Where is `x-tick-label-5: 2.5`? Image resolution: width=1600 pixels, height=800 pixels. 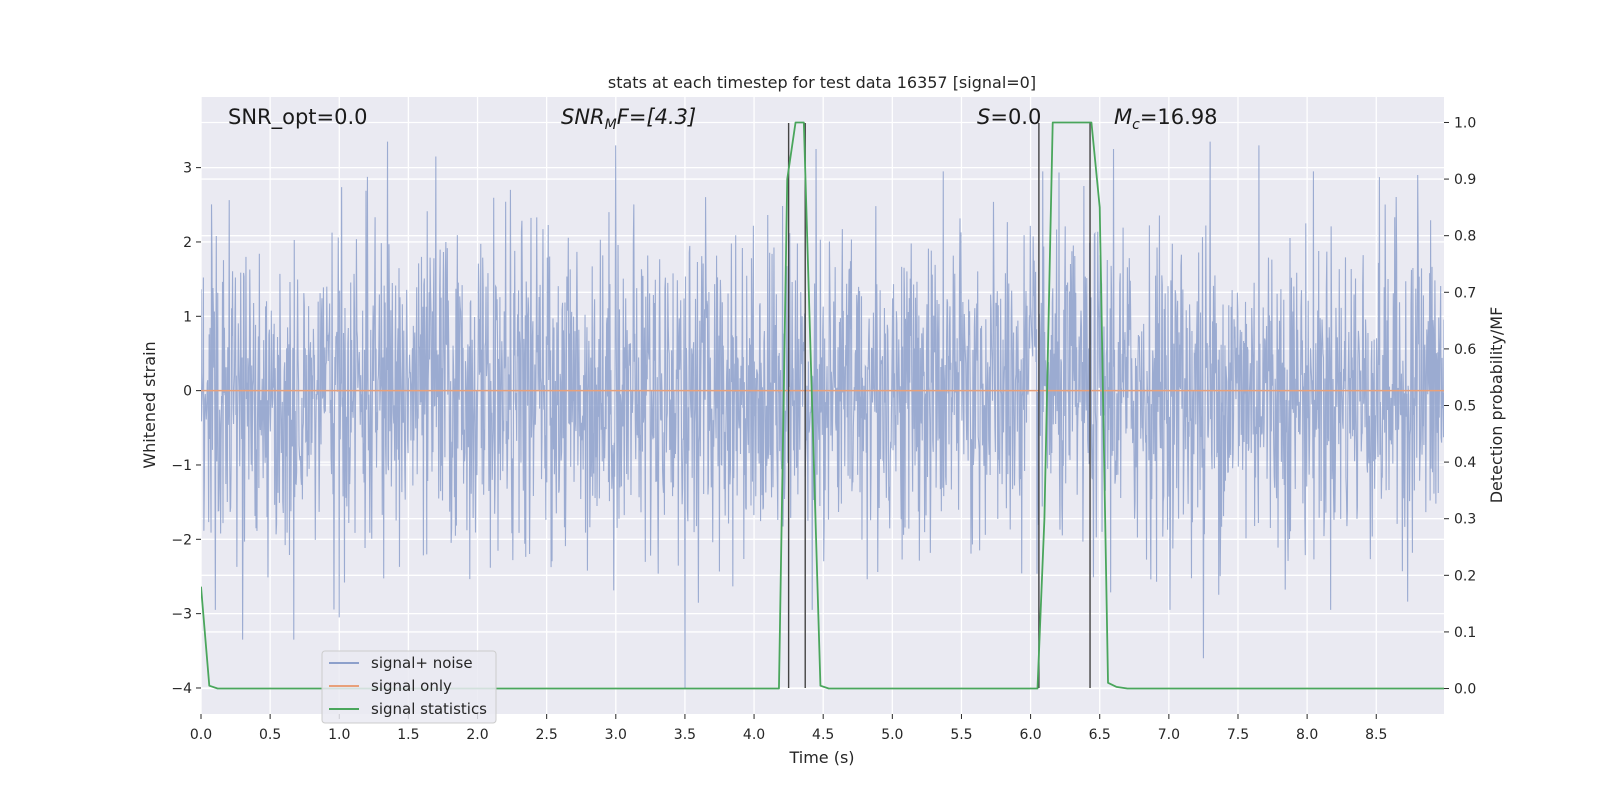
x-tick-label-5: 2.5 is located at coordinates (547, 735).